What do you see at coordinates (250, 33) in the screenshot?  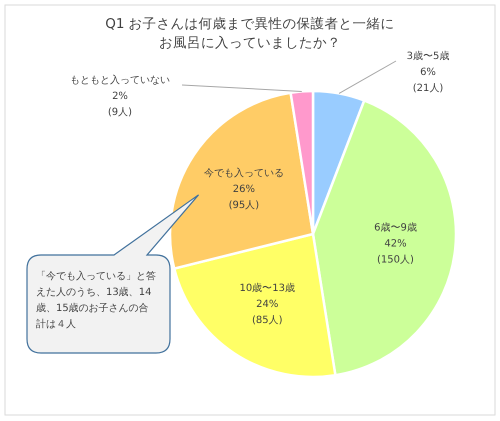 I see `title: Q1 お子さんは何歳まで異性の保護者と一緒にお風呂に入っていましたか？` at bounding box center [250, 33].